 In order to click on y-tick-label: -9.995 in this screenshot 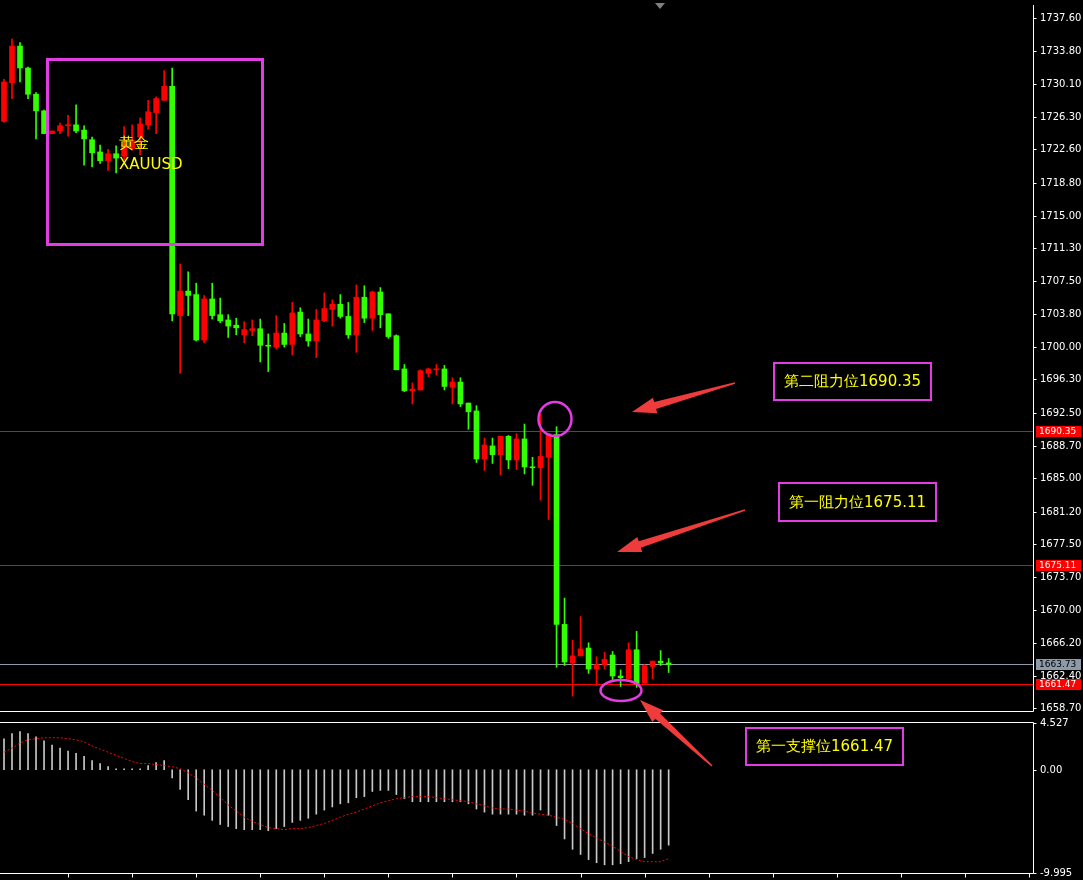, I will do `click(1056, 873)`.